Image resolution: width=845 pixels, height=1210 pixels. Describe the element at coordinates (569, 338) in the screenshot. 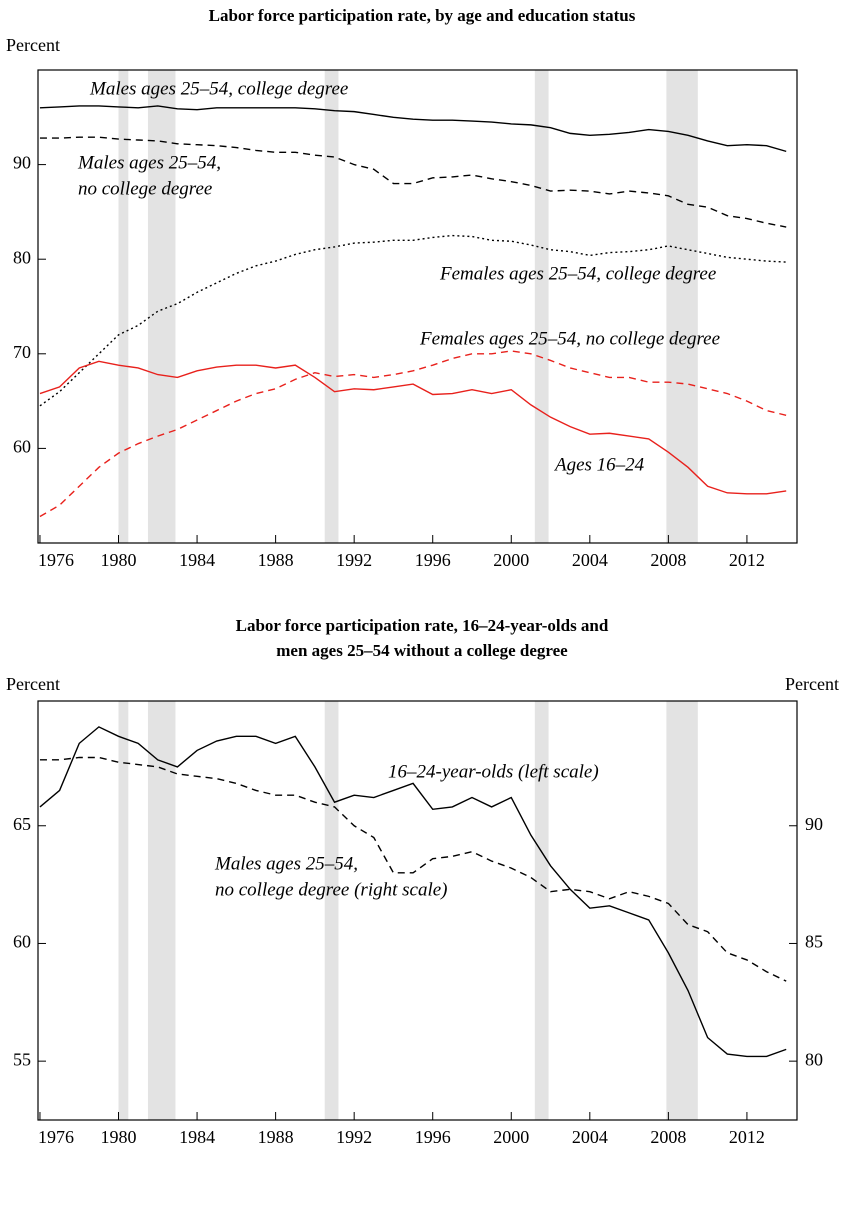

I see `series-label: Females ages 25–54, no college degree` at that location.